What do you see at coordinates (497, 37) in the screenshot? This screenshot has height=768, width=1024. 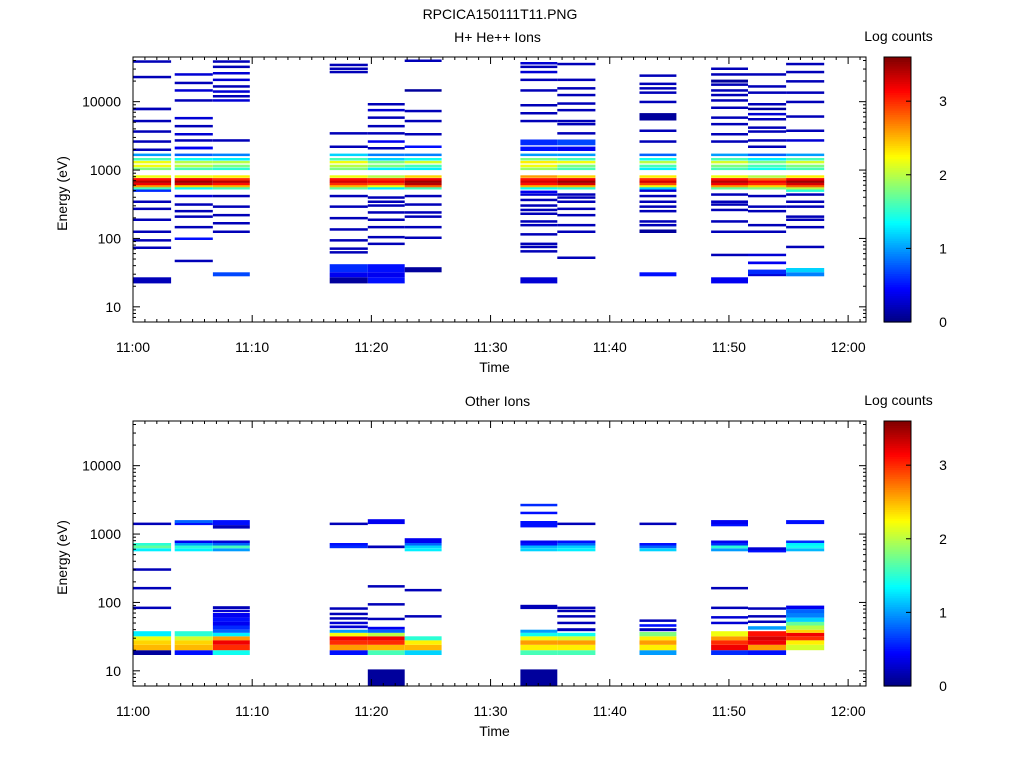 I see `panel-title: H+ He++ Ions` at bounding box center [497, 37].